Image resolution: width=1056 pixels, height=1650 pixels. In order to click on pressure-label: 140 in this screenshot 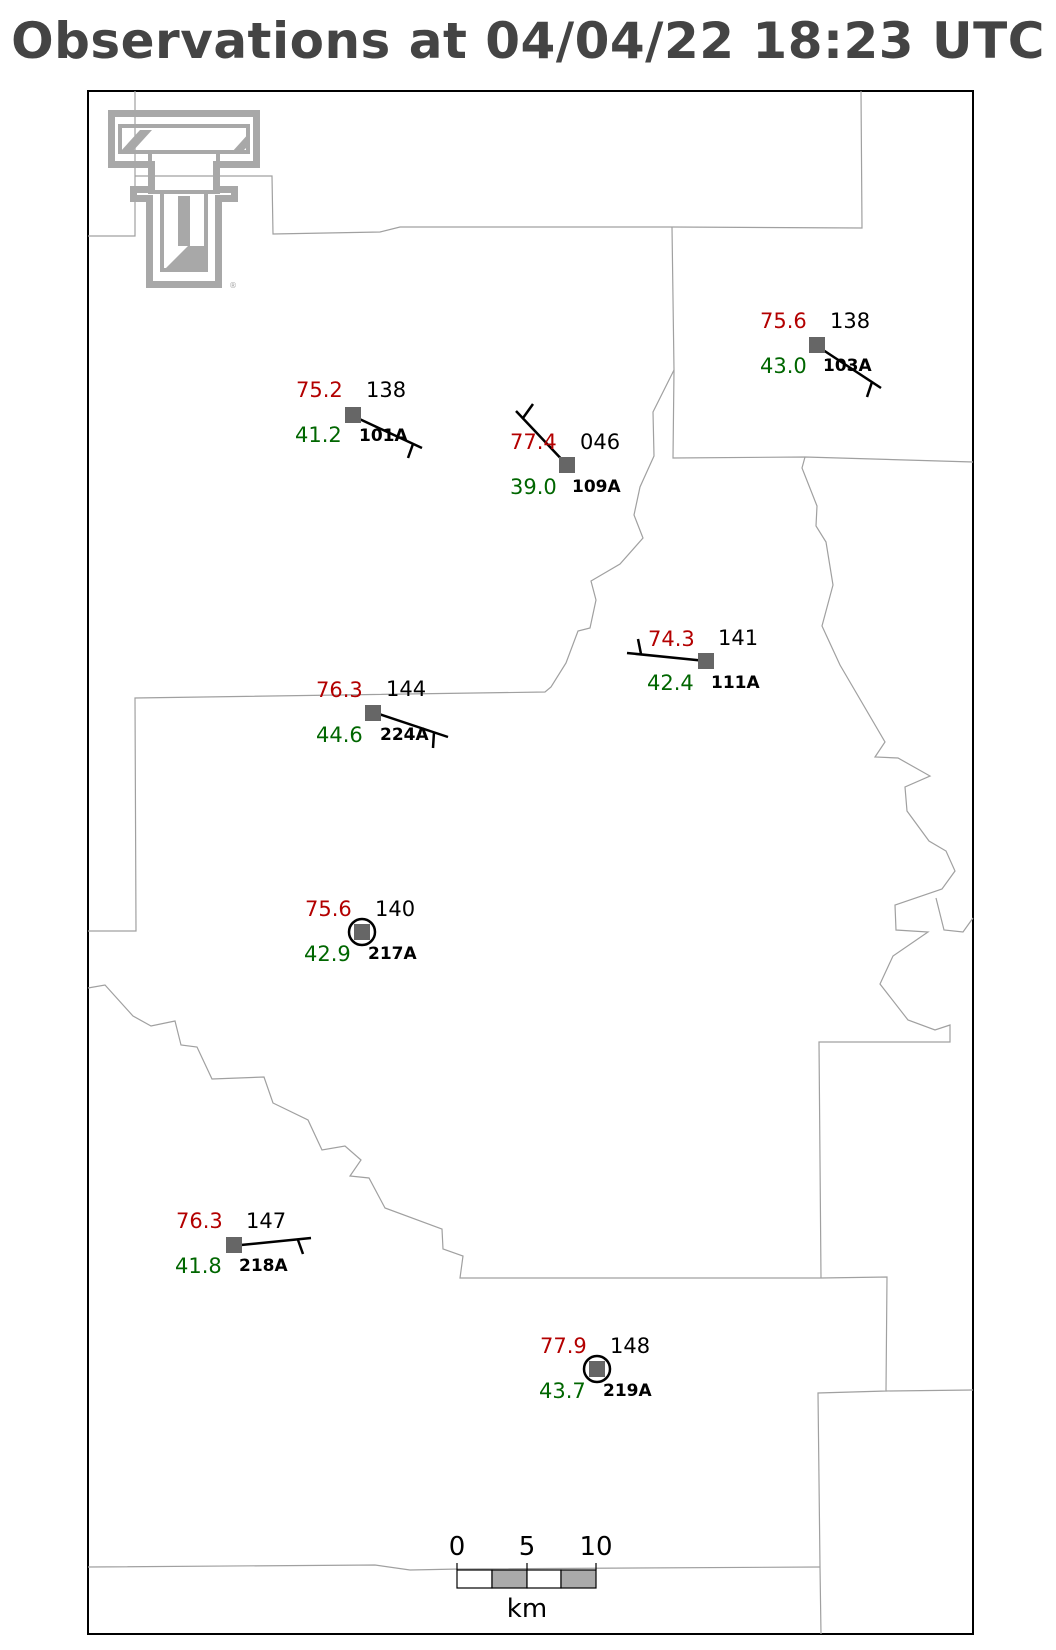, I will do `click(395, 909)`.